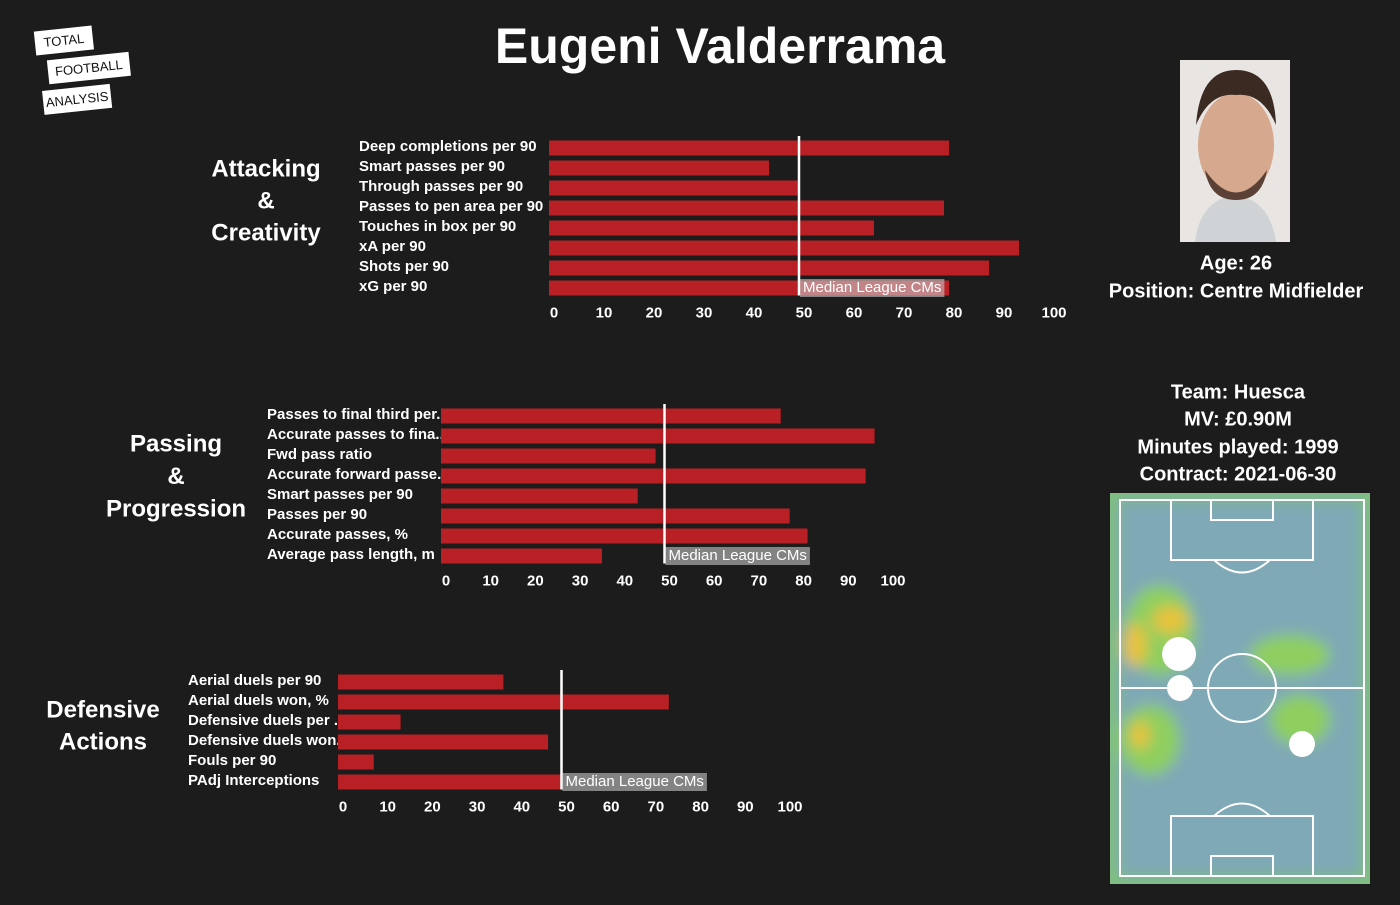 The image size is (1400, 905). What do you see at coordinates (253, 780) in the screenshot?
I see `category-label: PAdj Interceptions` at bounding box center [253, 780].